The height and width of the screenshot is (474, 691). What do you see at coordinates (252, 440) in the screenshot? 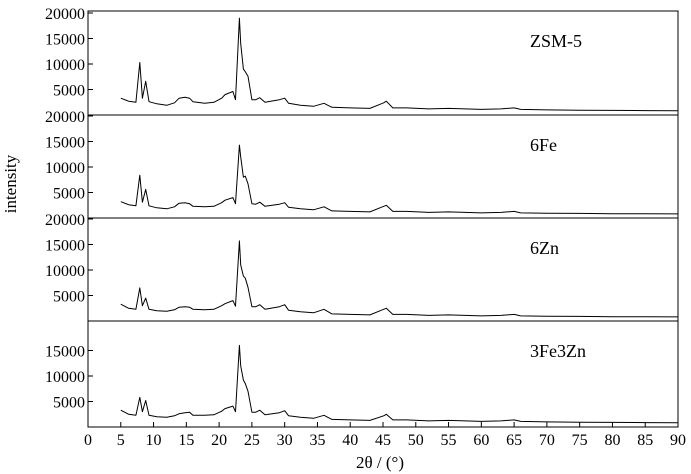
I see `x-tick-label: 25` at bounding box center [252, 440].